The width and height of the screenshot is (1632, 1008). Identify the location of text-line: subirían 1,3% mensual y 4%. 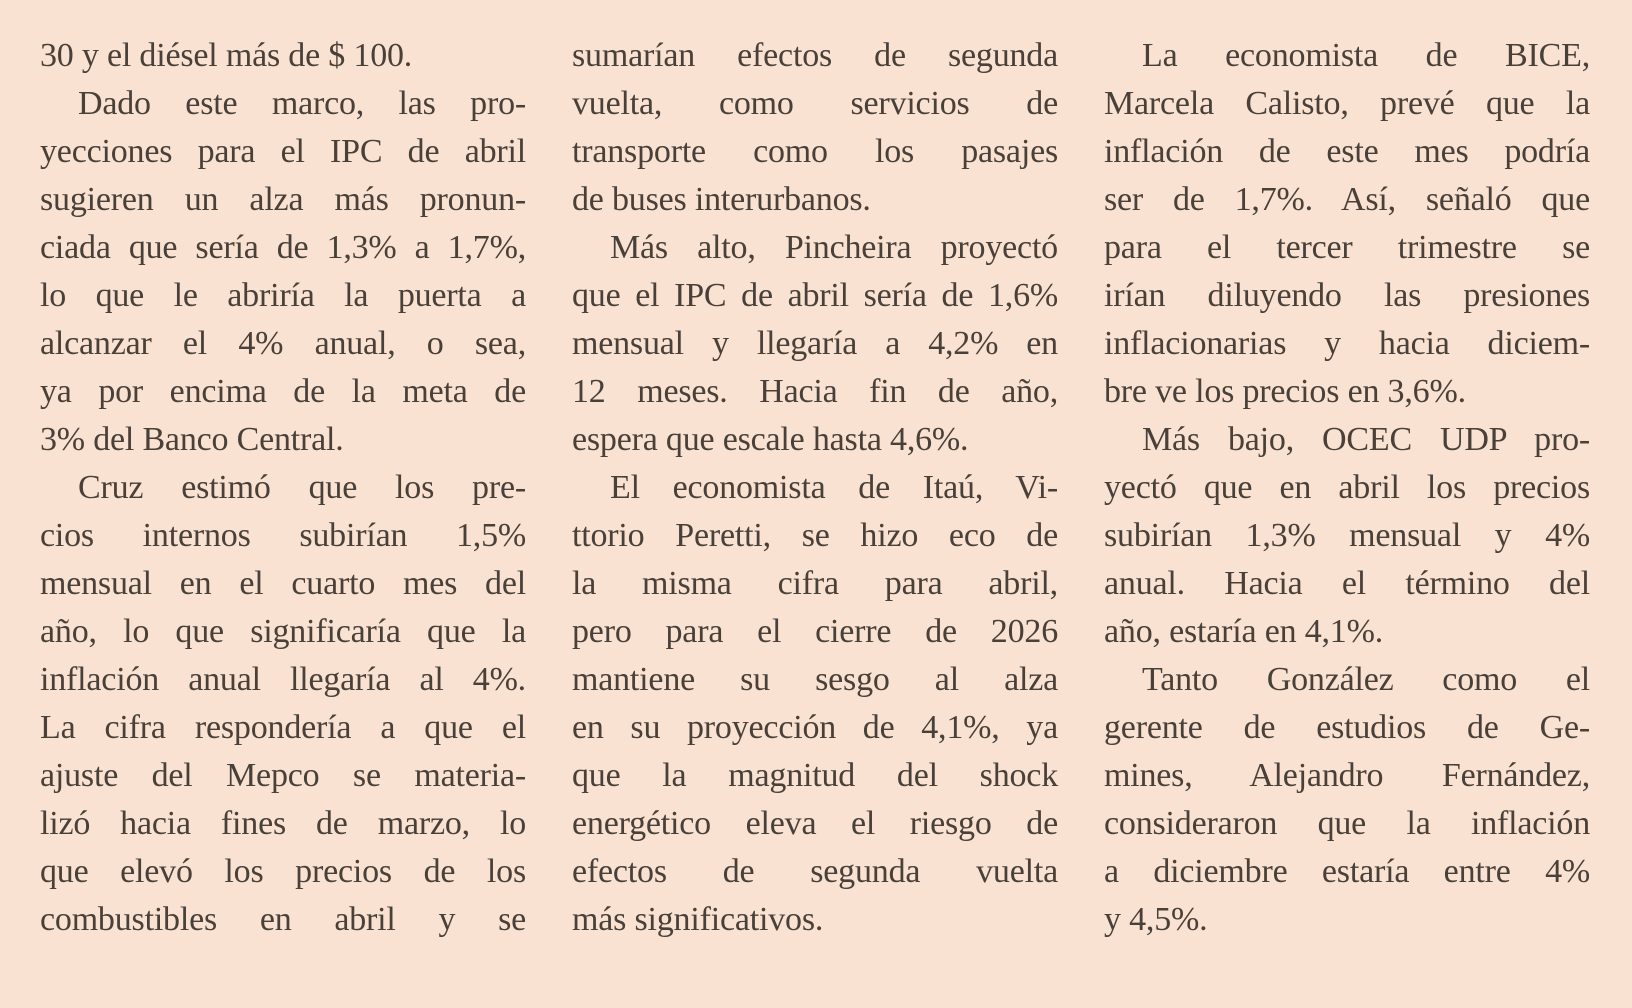
(1347, 535).